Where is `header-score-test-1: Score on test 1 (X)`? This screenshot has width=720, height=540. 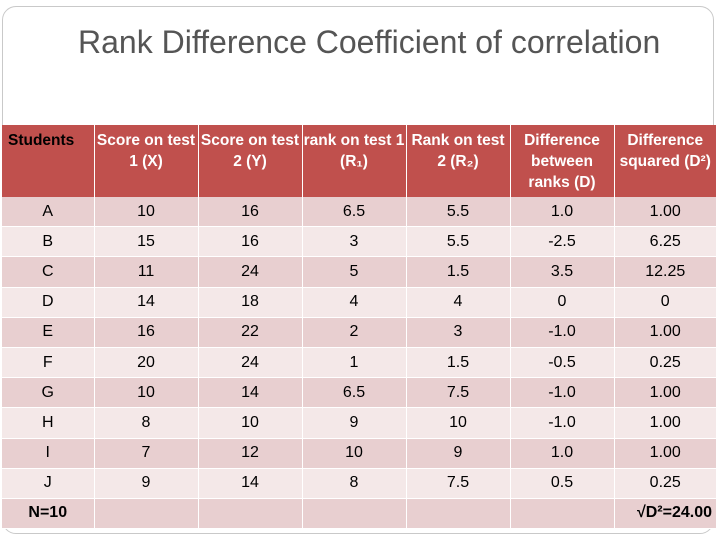 header-score-test-1: Score on test 1 (X) is located at coordinates (146, 161).